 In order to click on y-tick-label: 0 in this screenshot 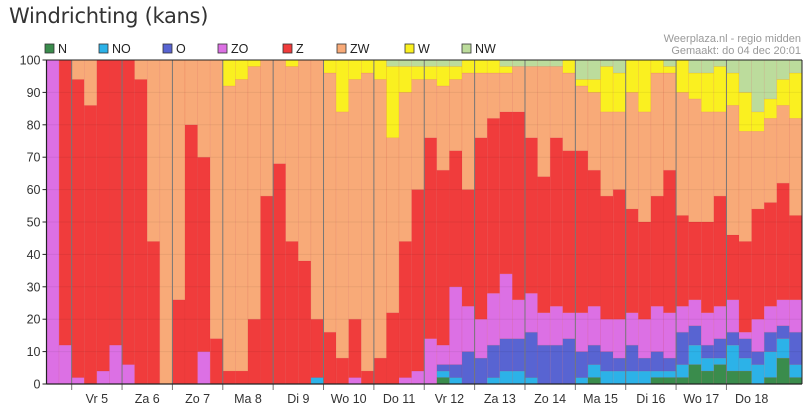, I will do `click(37, 385)`.